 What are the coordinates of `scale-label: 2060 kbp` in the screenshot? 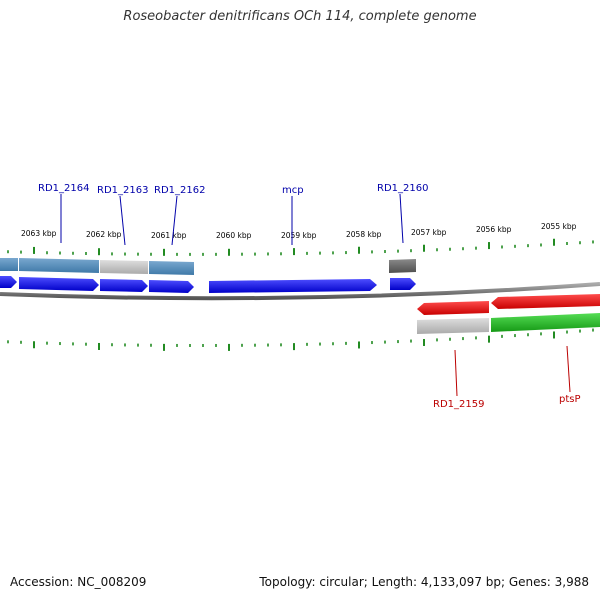 It's located at (234, 235).